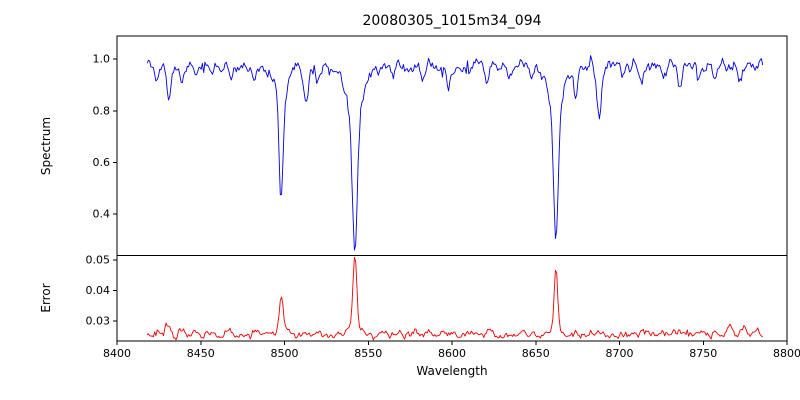  I want to click on error-y-tick-label: 0.03, so click(98, 321).